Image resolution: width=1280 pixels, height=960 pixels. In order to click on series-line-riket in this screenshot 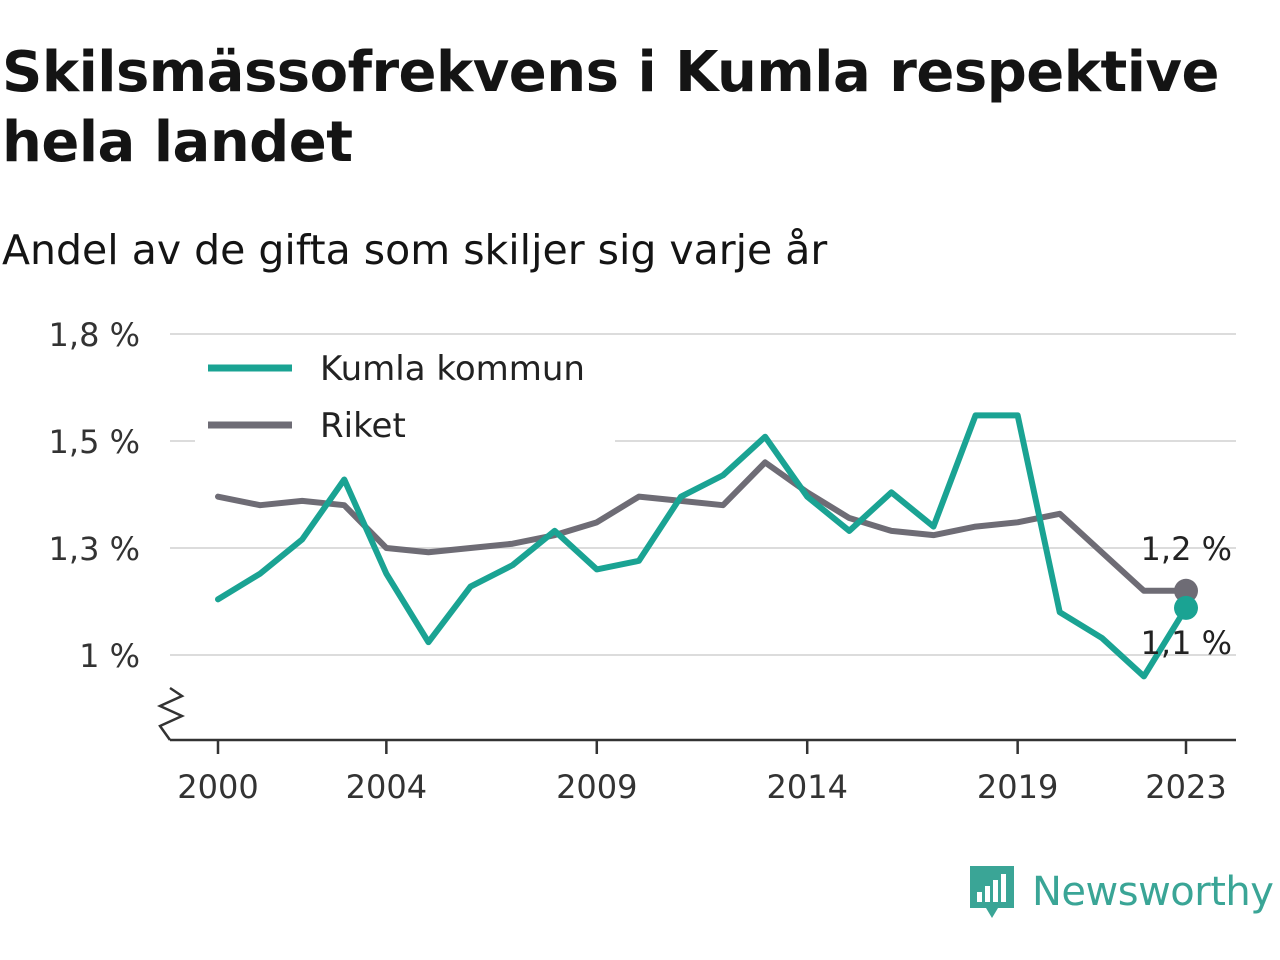, I will do `click(702, 526)`.